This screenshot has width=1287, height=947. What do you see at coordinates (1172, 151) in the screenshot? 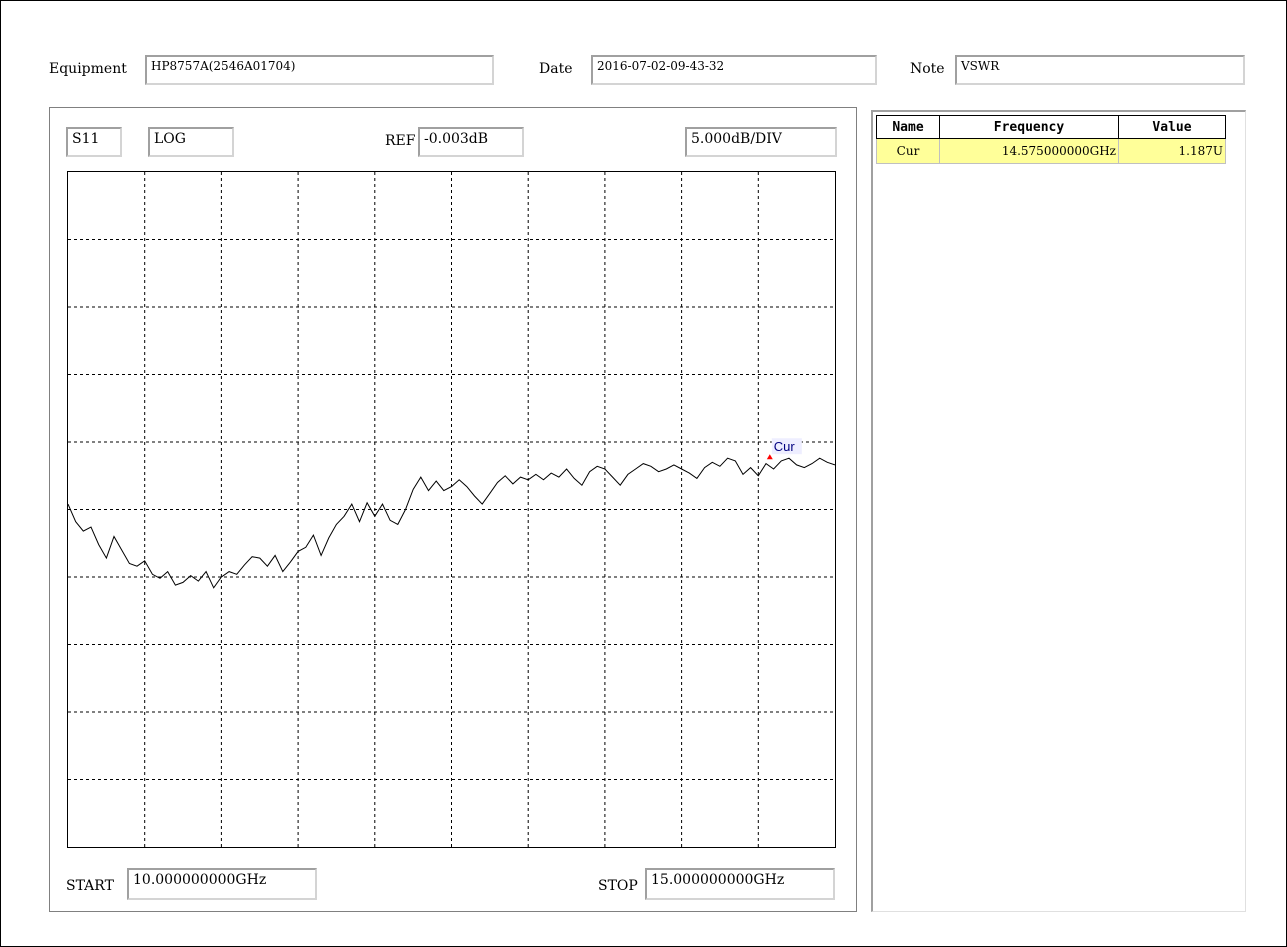
I see `marker-value-cell: 1.187U` at bounding box center [1172, 151].